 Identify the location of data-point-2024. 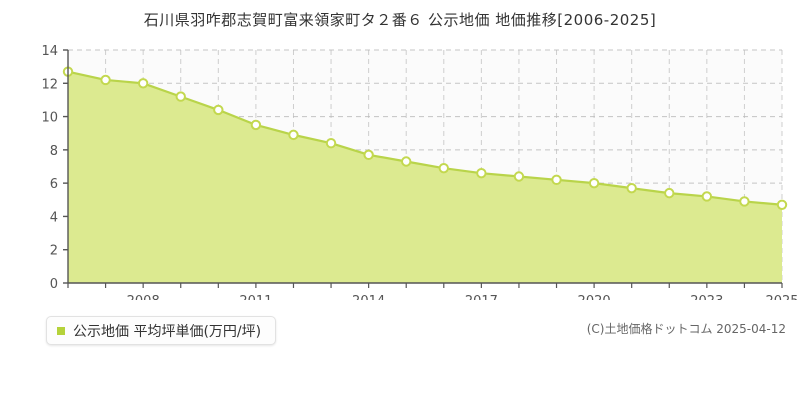
(744, 201).